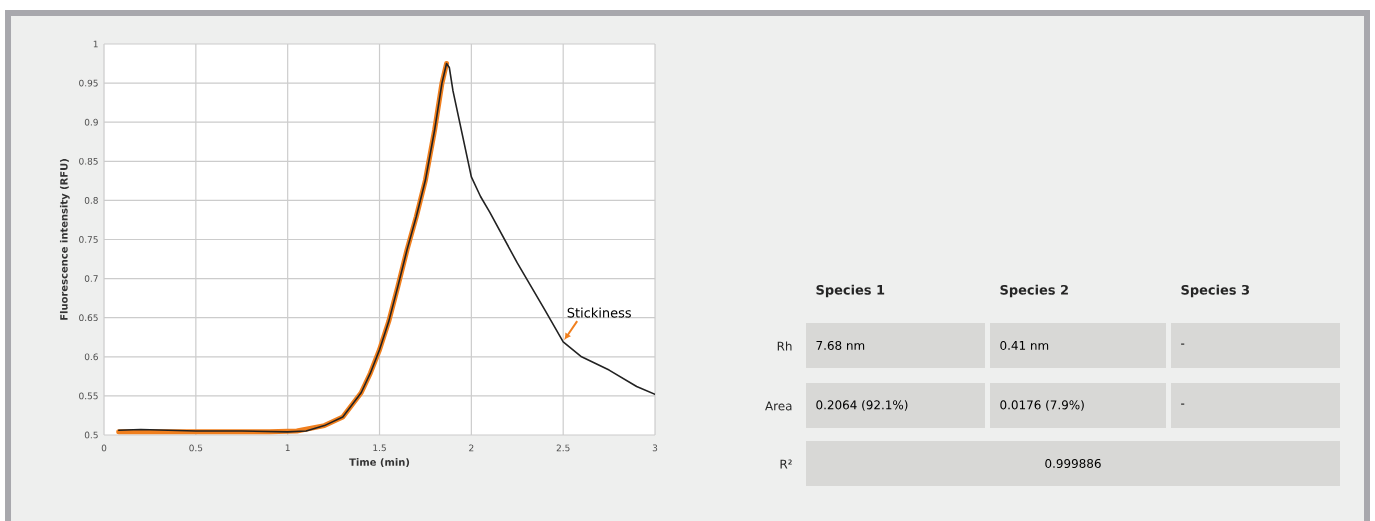  What do you see at coordinates (840, 345) in the screenshot?
I see `text: 7.68 nm` at bounding box center [840, 345].